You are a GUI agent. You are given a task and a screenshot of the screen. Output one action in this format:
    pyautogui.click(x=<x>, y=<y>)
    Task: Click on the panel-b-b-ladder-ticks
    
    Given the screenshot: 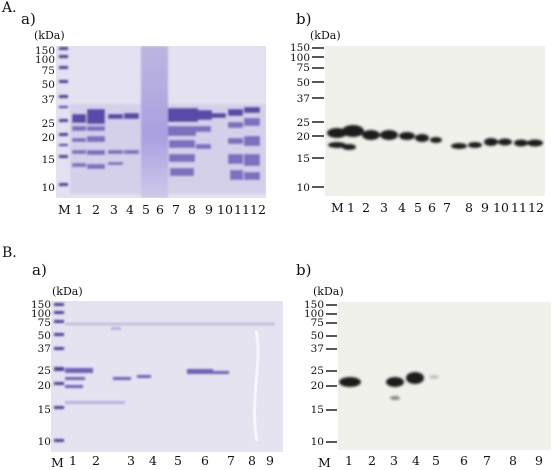 What is the action you would take?
    pyautogui.click(x=331, y=373)
    